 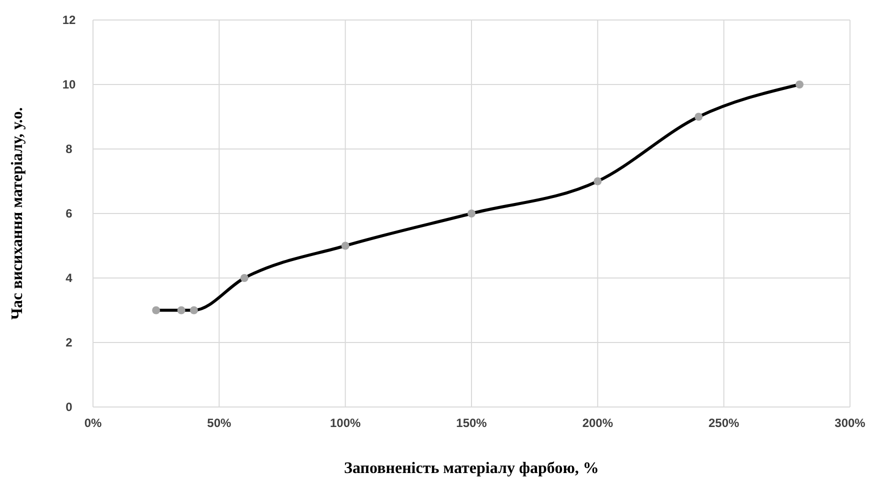 What do you see at coordinates (69, 85) in the screenshot?
I see `y-tick-label: 10` at bounding box center [69, 85].